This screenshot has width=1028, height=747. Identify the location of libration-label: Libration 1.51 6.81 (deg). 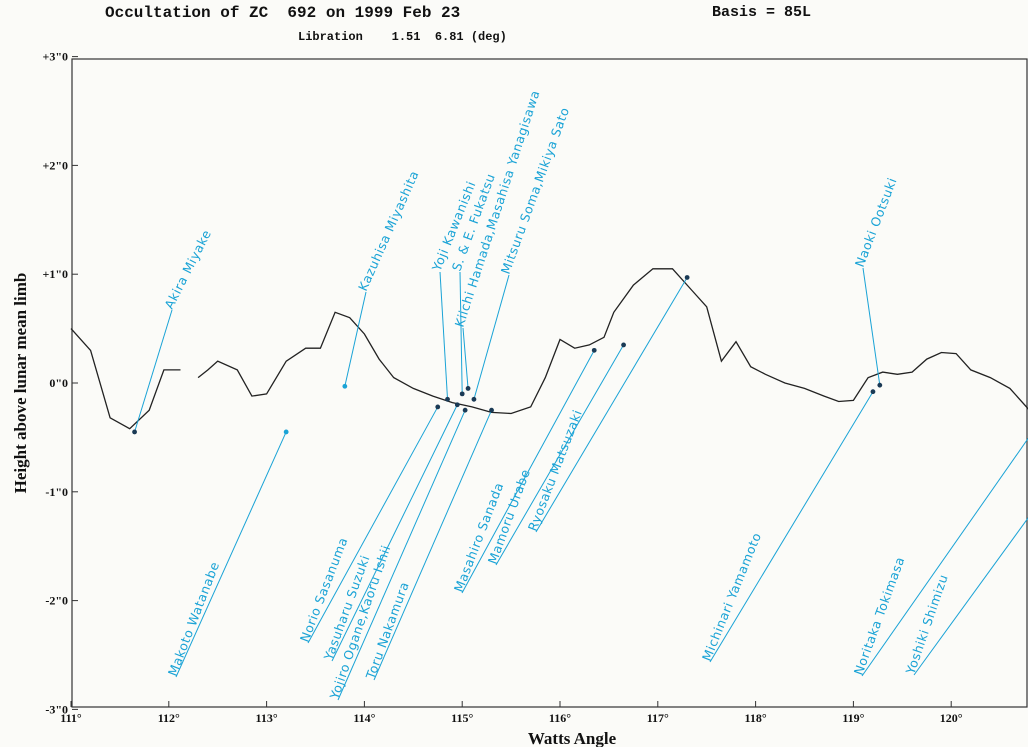
(402, 37).